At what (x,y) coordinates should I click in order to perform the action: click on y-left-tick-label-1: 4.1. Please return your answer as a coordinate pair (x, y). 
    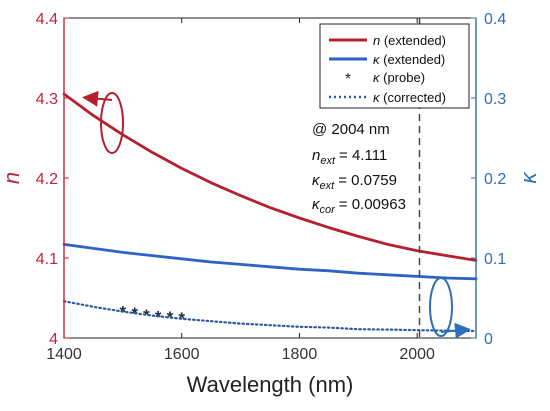
    Looking at the image, I should click on (47, 259).